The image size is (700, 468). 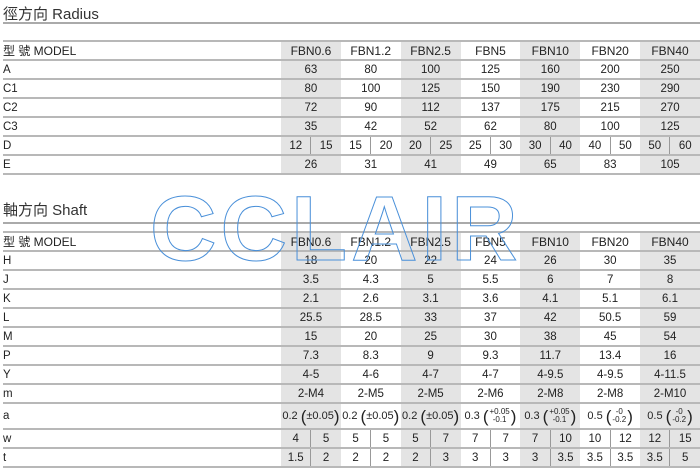 I want to click on row-label: C3, so click(x=142, y=127).